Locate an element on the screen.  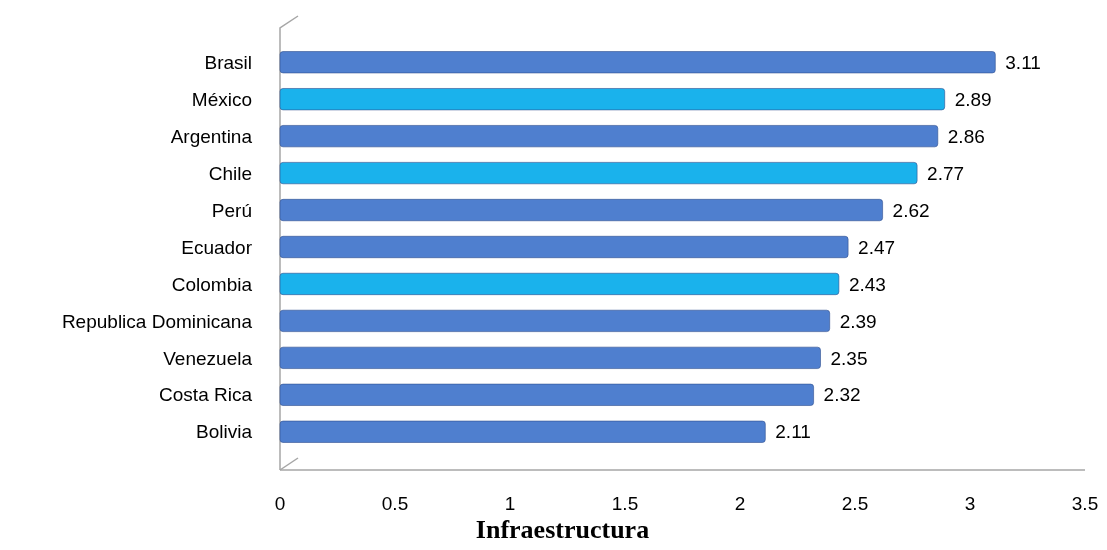
data-label: 2.62 is located at coordinates (911, 210).